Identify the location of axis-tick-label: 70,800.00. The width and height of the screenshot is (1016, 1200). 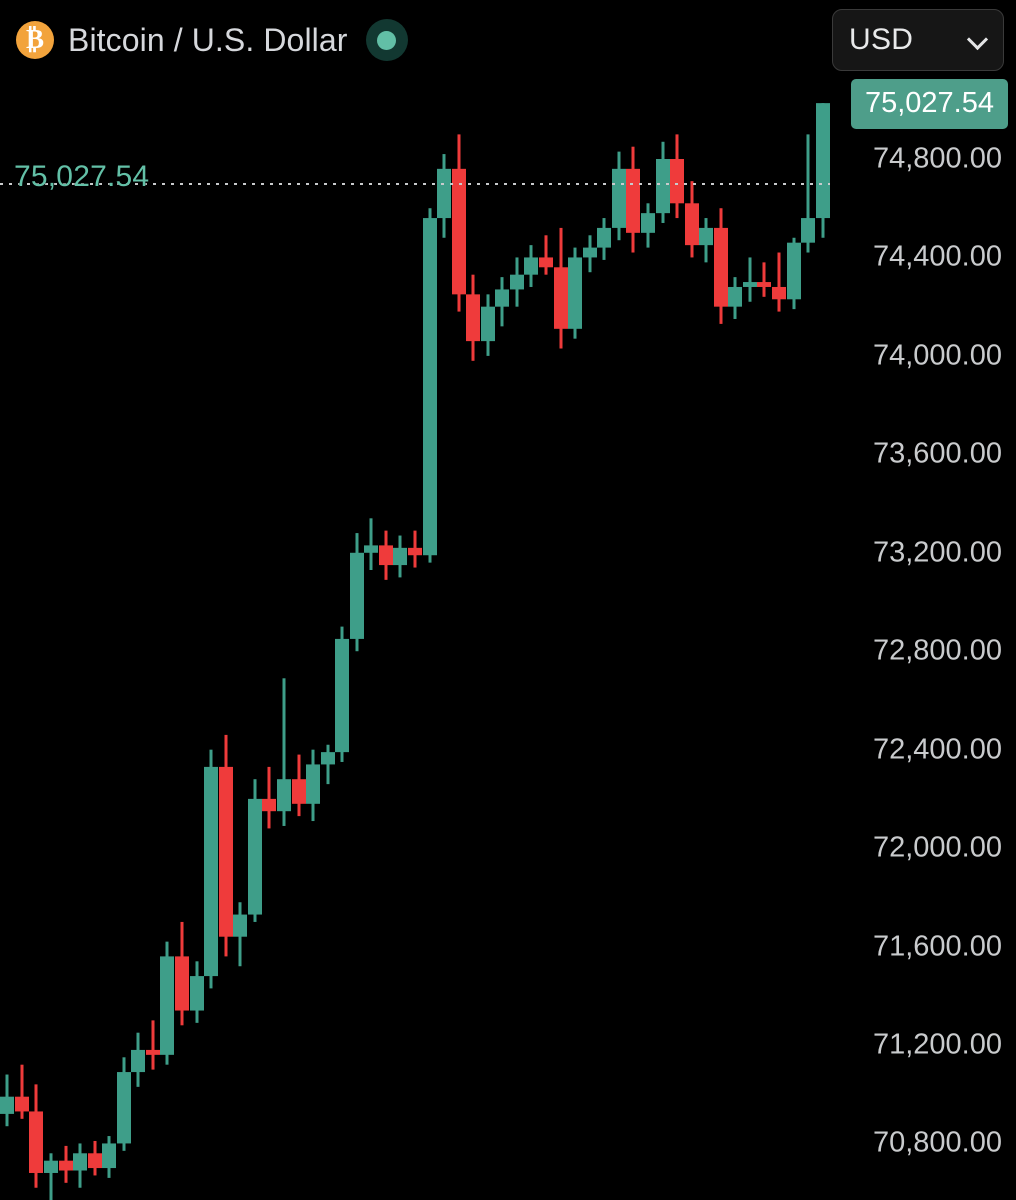
(937, 1142).